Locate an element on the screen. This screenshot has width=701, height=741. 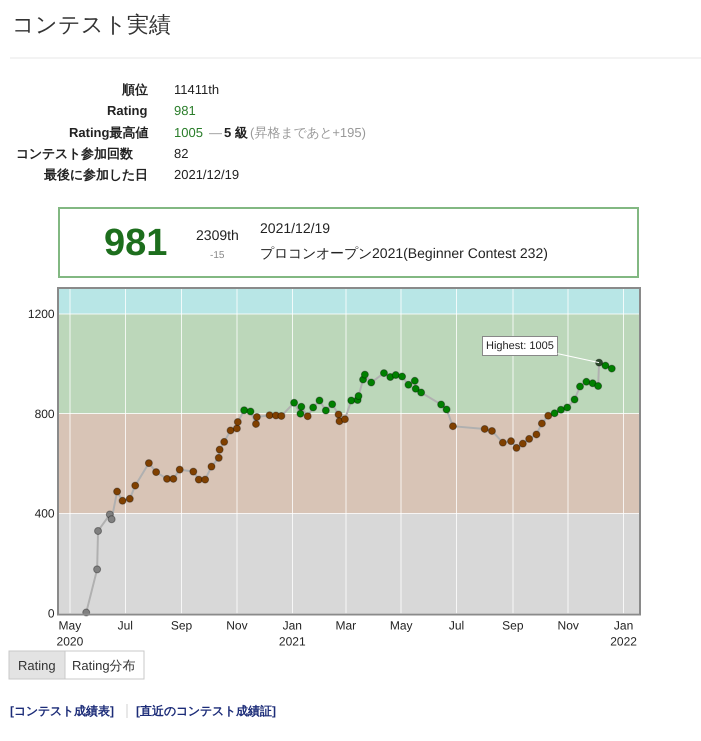
text: 順位 is located at coordinates (134, 89).